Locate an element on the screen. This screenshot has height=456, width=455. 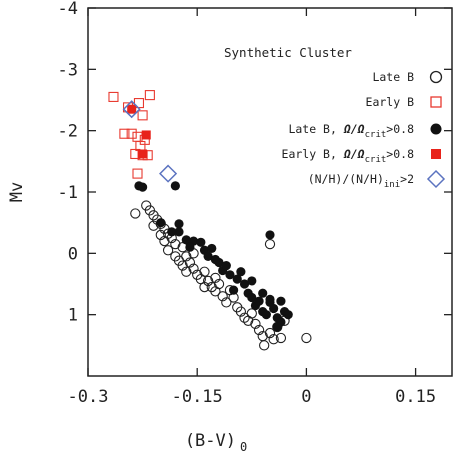
legend-marker-open-square is located at coordinates (436, 102).